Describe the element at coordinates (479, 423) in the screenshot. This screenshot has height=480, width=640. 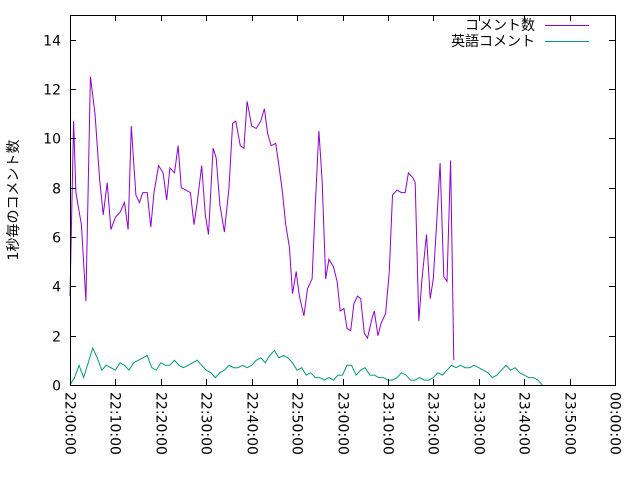
I see `x-tick-label: 23:30:00` at that location.